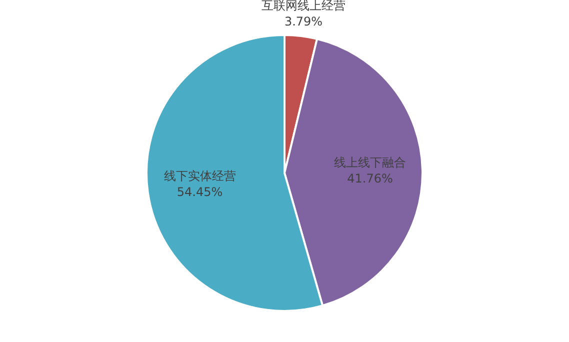 The width and height of the screenshot is (569, 342). I want to click on slice-label: 线上线下融合, so click(370, 162).